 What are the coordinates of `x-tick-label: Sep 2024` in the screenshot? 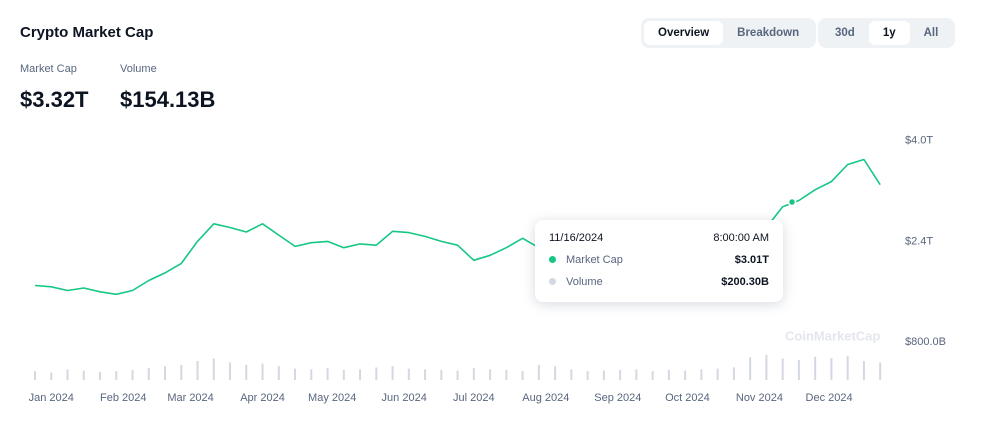 It's located at (617, 398).